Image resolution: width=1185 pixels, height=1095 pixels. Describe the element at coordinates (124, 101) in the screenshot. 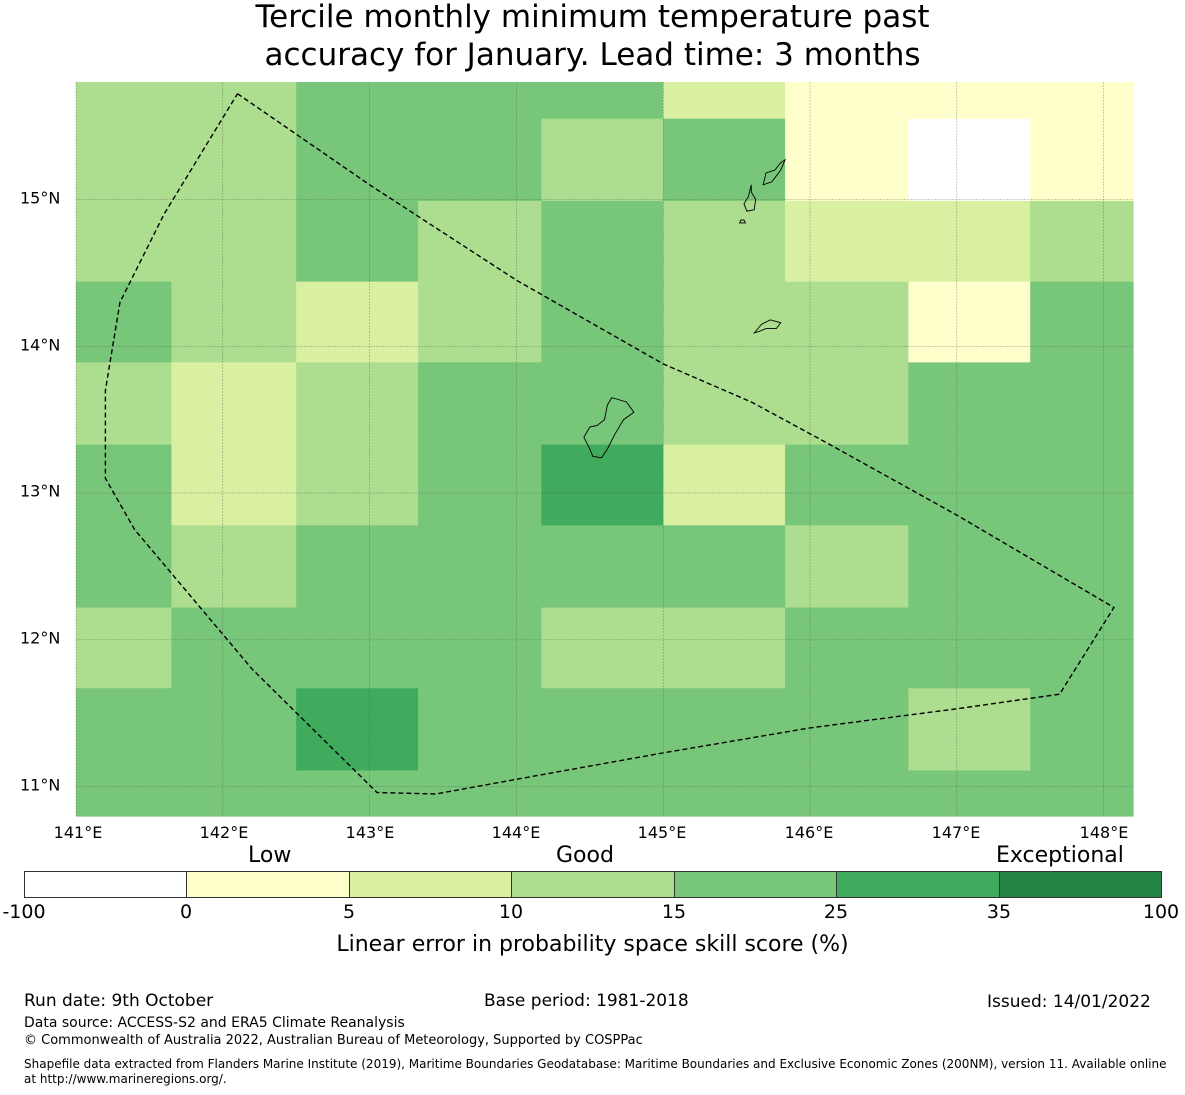

I see `grid-cell-r0-c0` at that location.